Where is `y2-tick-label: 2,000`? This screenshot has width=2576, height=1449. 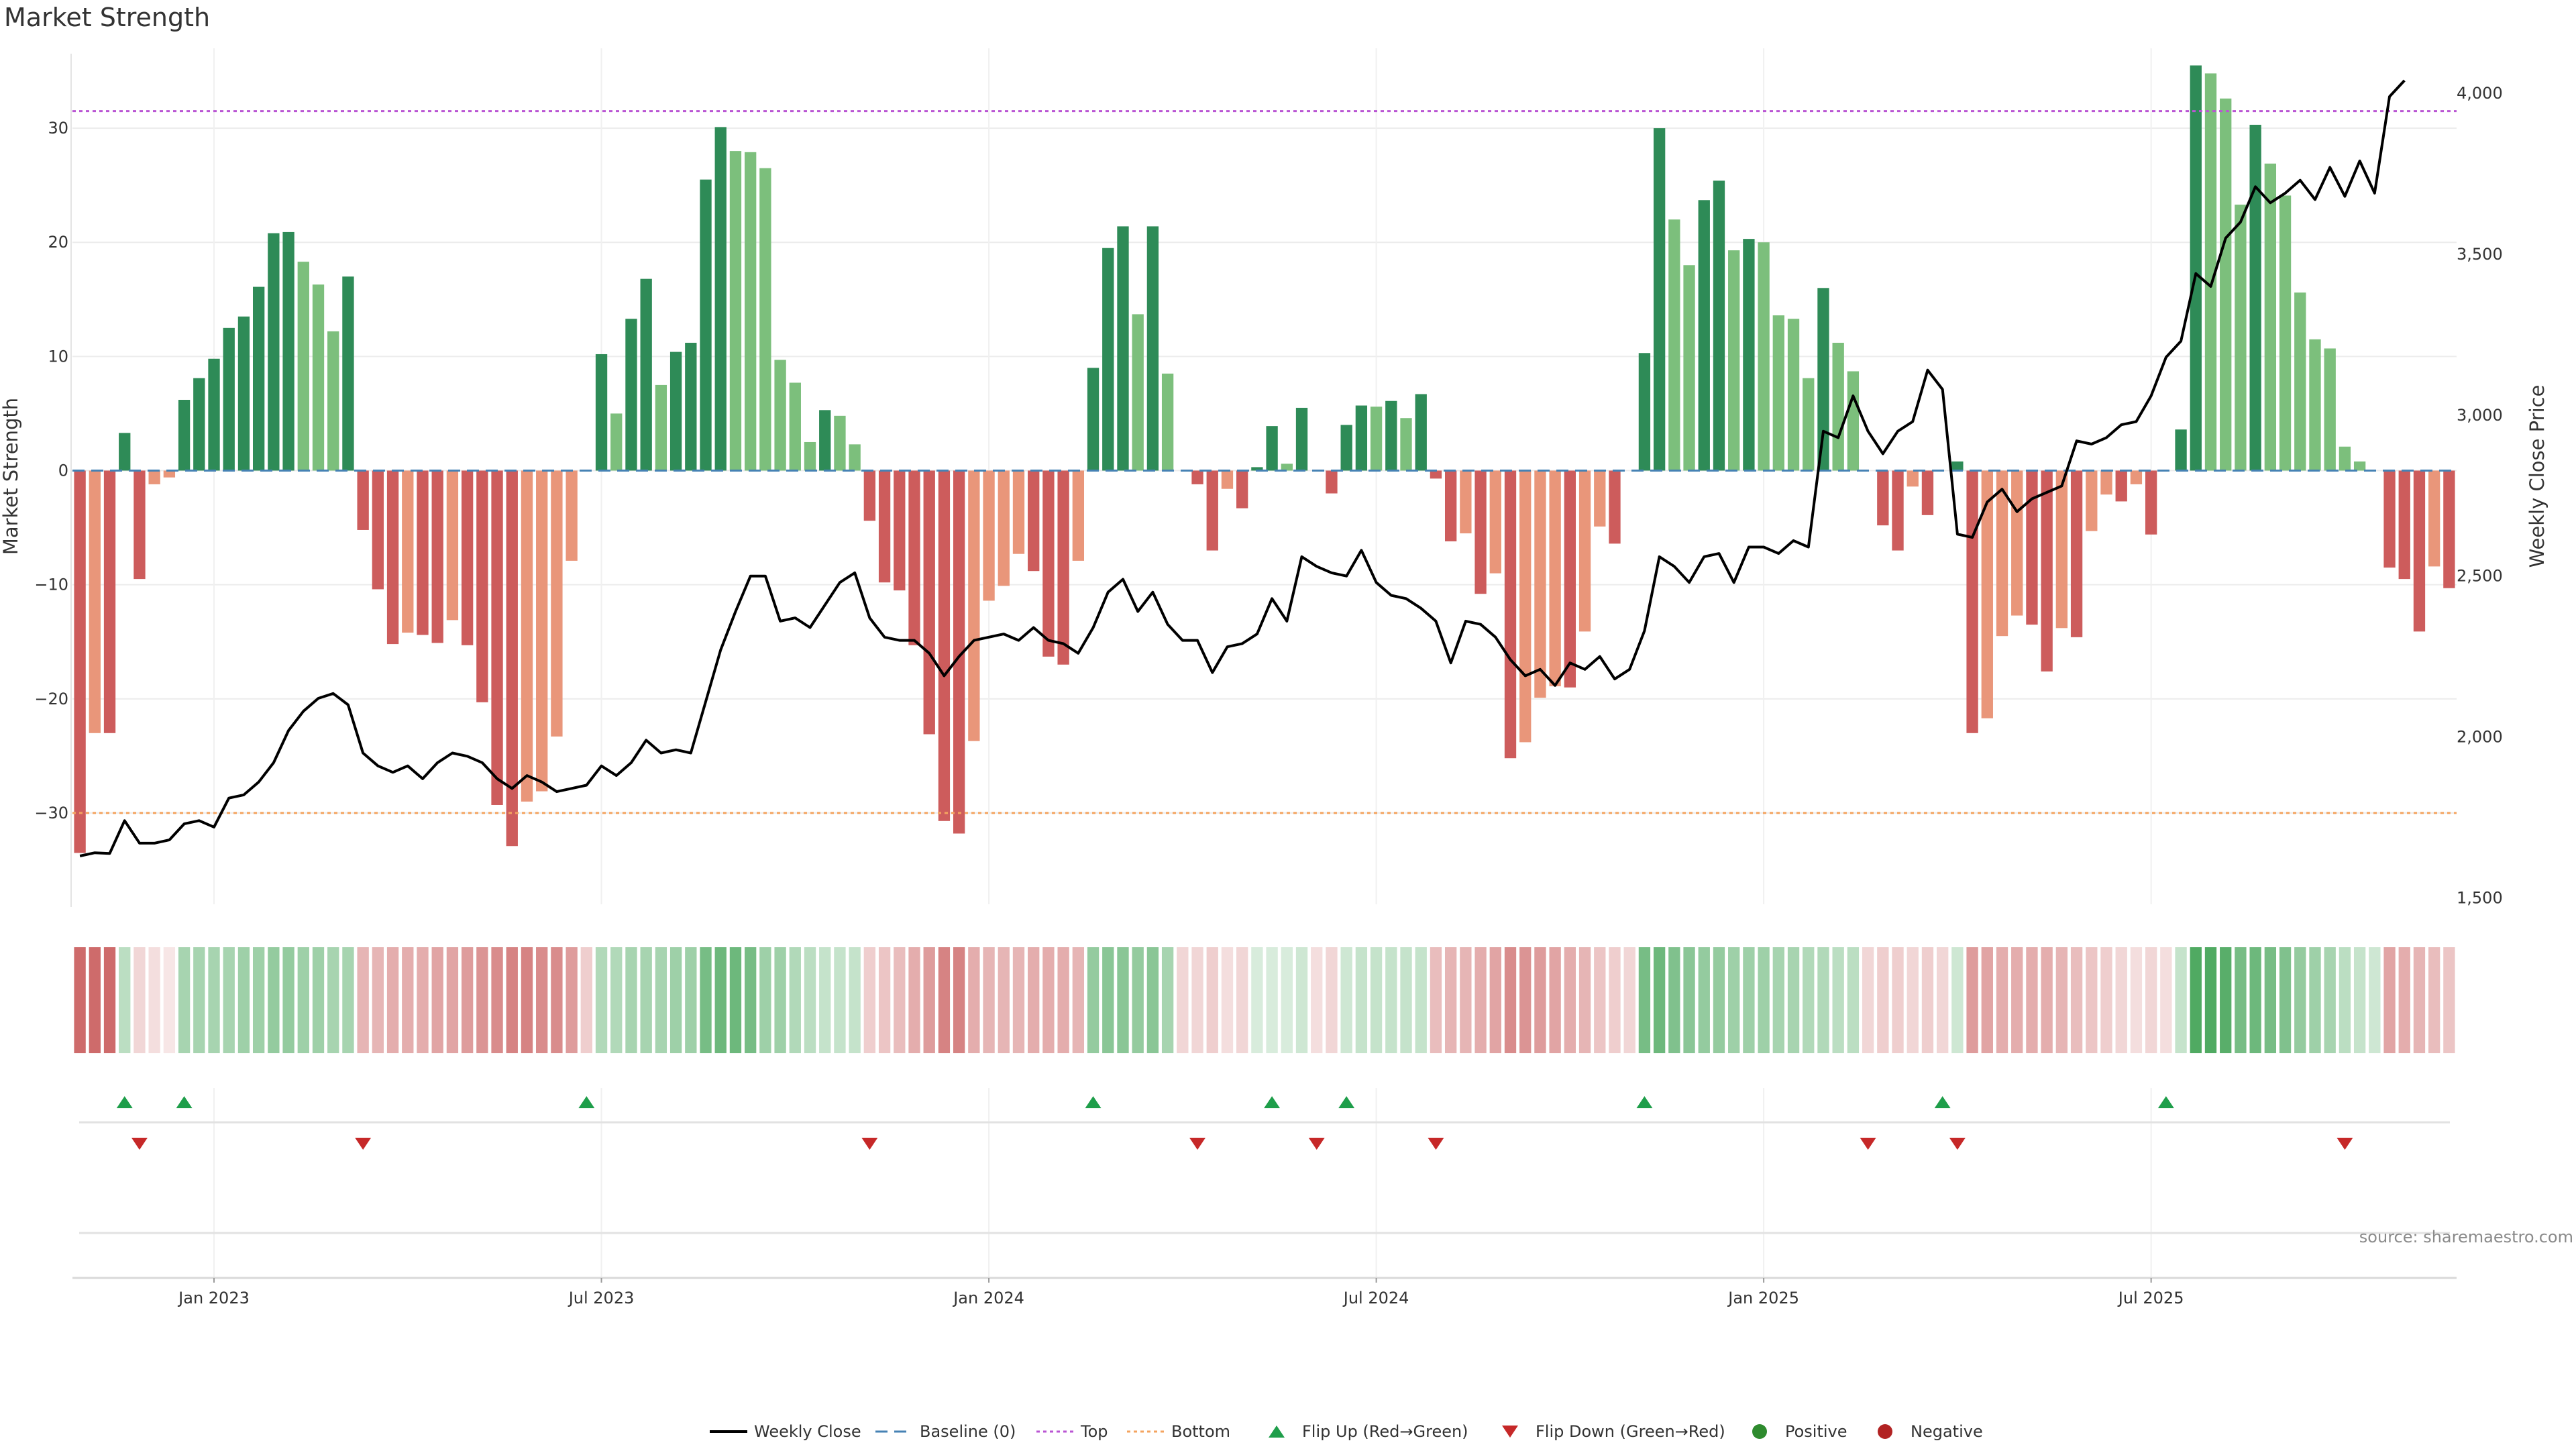
y2-tick-label: 2,000 is located at coordinates (2480, 737).